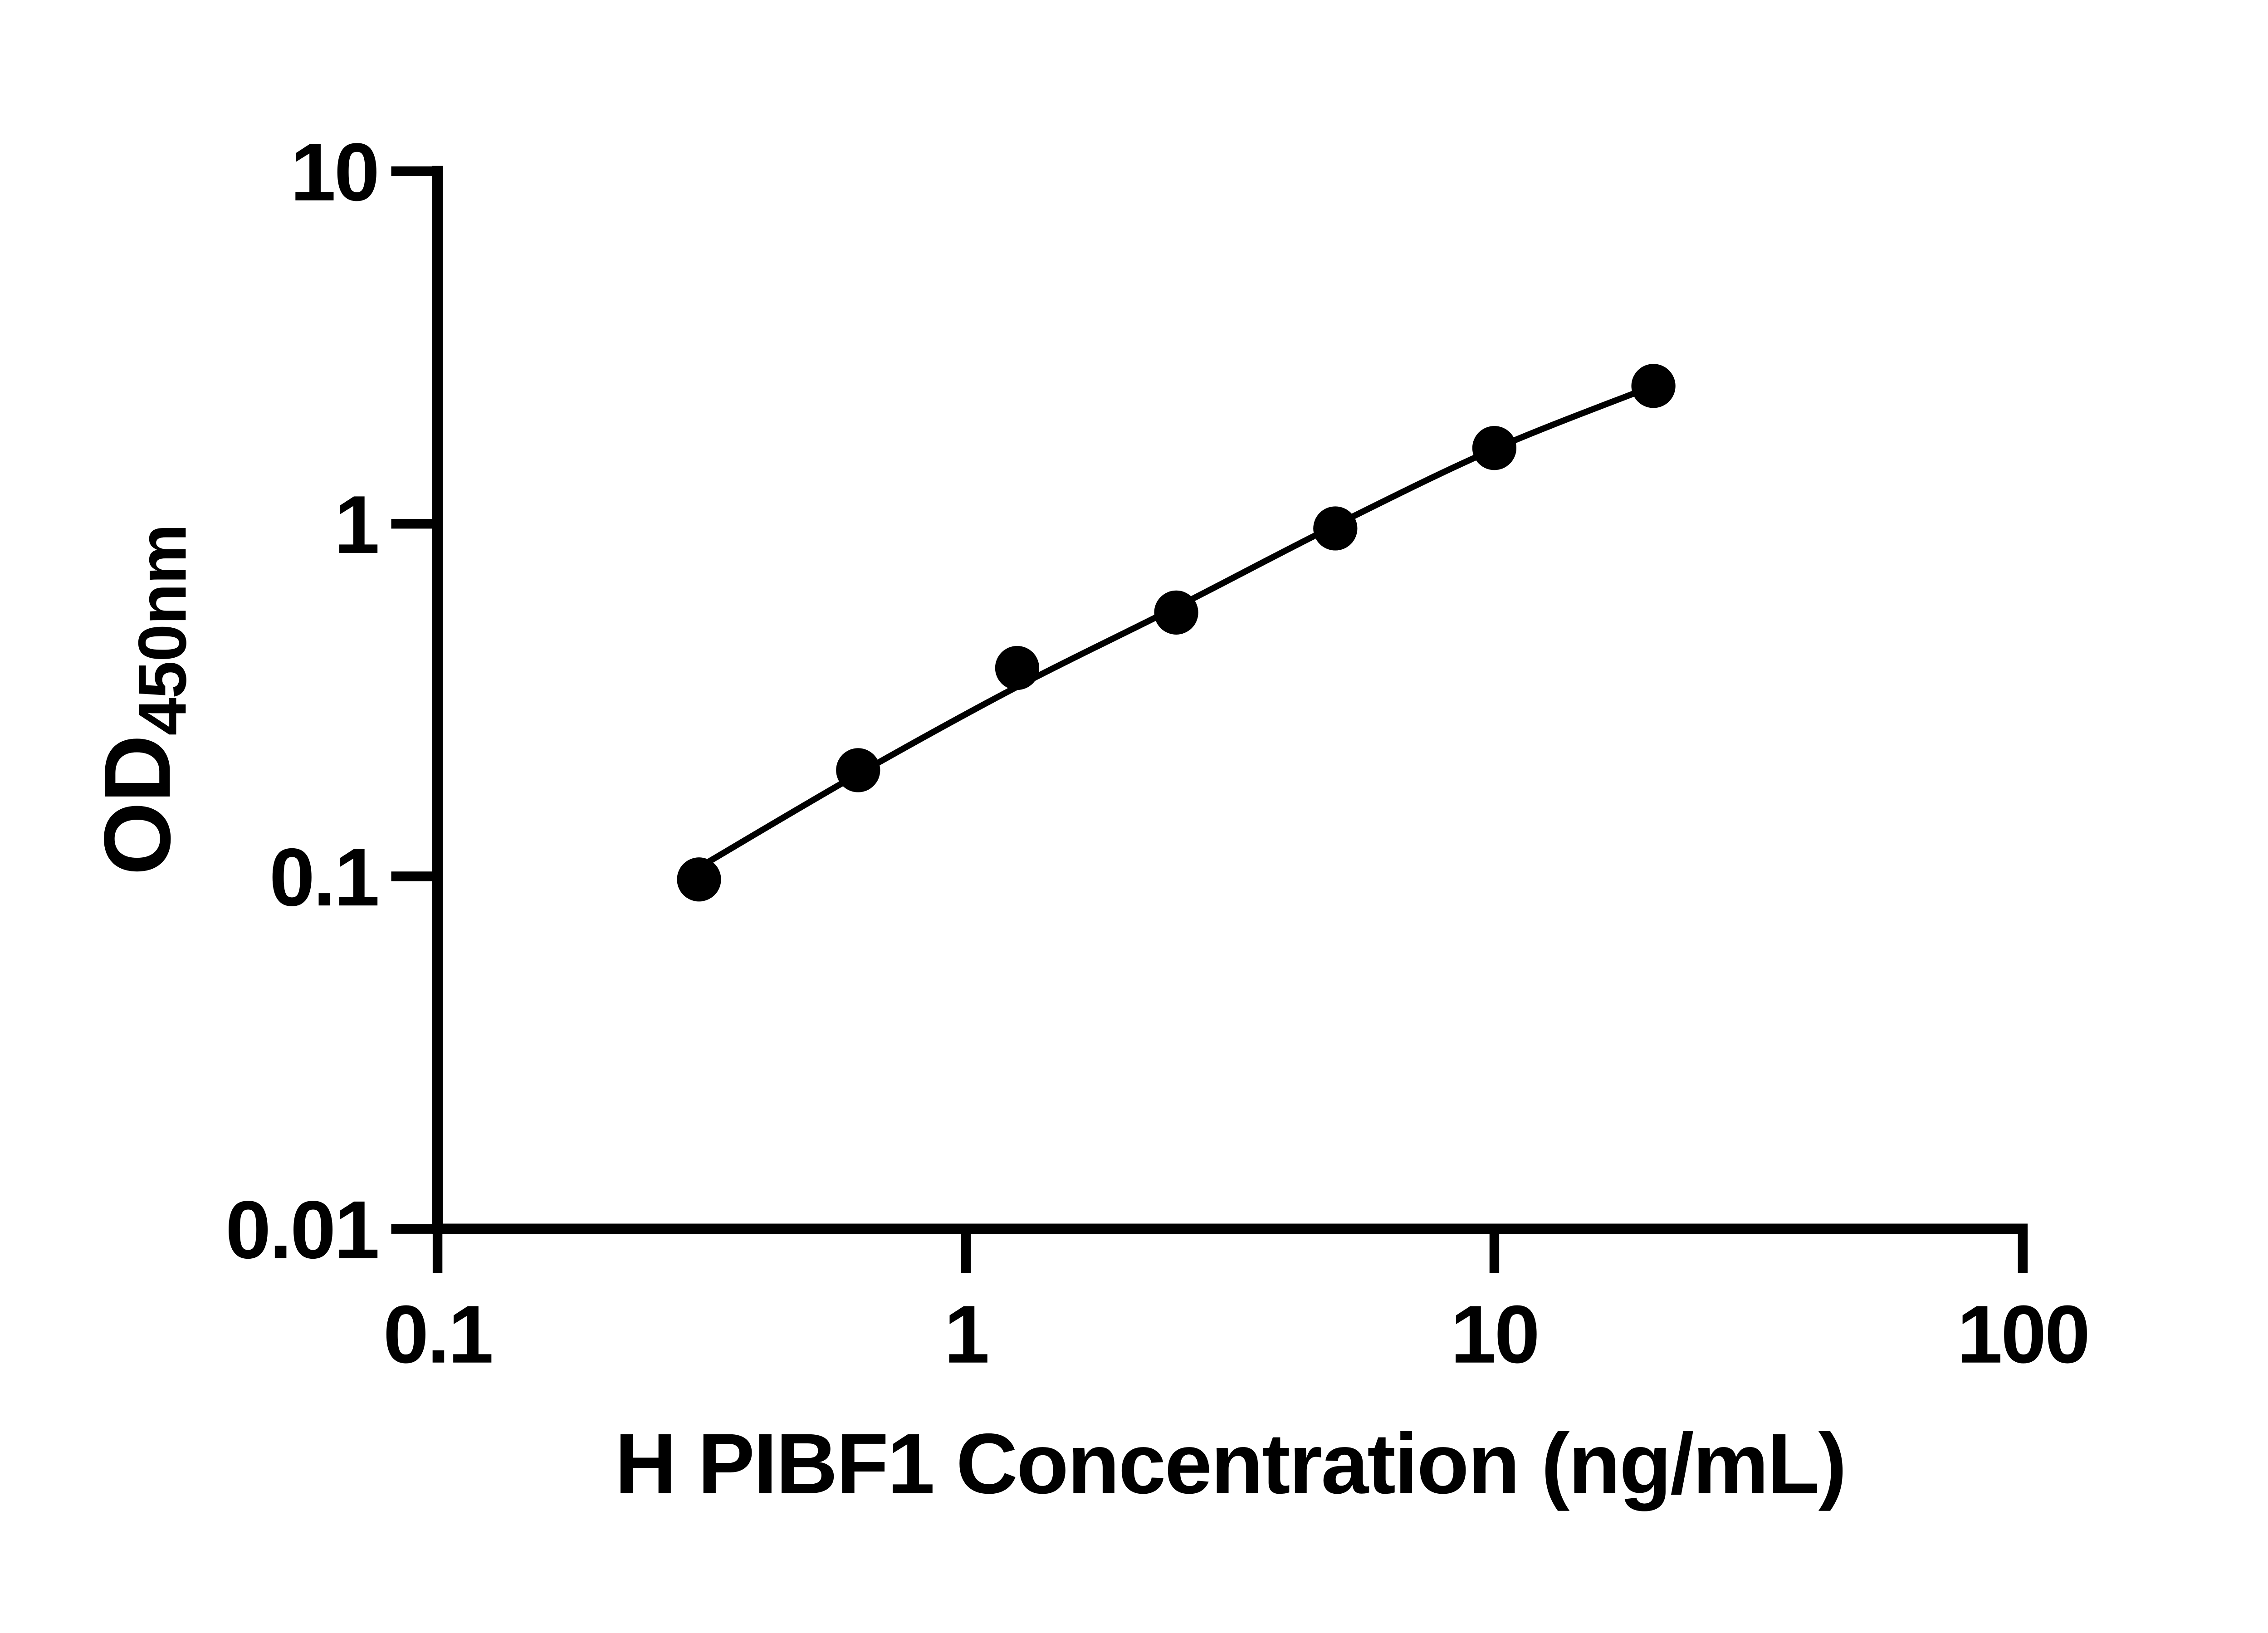  What do you see at coordinates (162, 630) in the screenshot?
I see `y-axis-title-subscript: 450nm` at bounding box center [162, 630].